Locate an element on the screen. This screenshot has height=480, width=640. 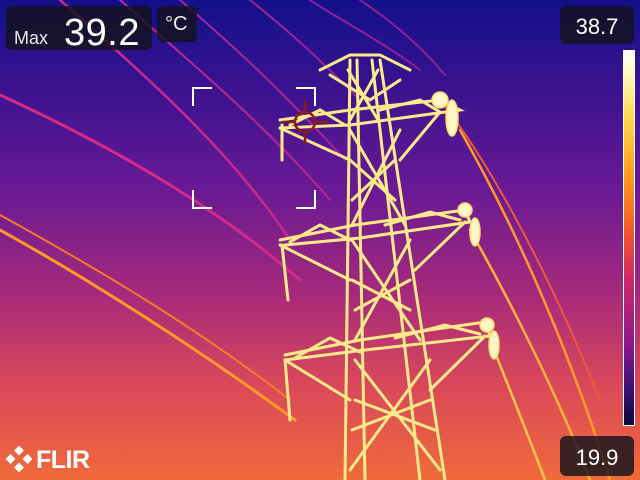
scale-high-value: 38.7 is located at coordinates (597, 26).